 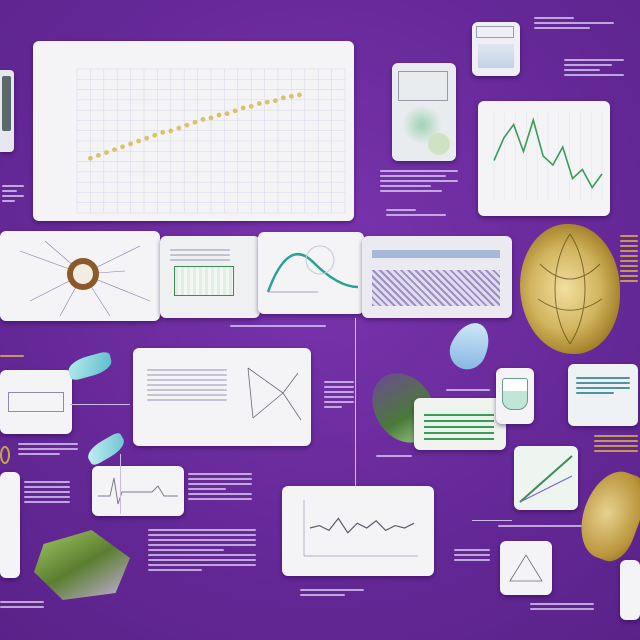 What do you see at coordinates (562, 606) in the screenshot?
I see `bottom-right-caption` at bounding box center [562, 606].